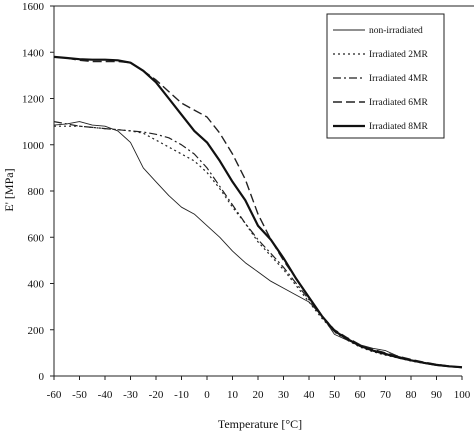 Image resolution: width=474 pixels, height=439 pixels. Describe the element at coordinates (398, 55) in the screenshot. I see `legend-label-1: Irradiated 2MR` at that location.